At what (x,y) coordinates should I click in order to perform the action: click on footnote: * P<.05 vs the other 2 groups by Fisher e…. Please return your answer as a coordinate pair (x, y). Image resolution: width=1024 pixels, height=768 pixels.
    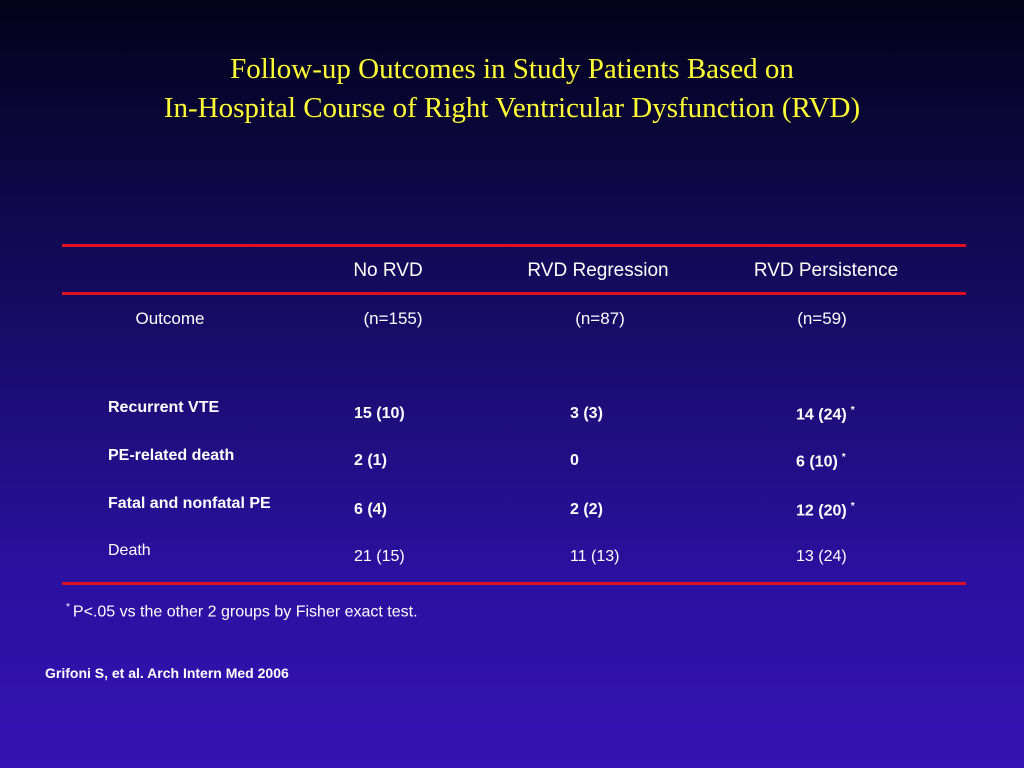
    Looking at the image, I should click on (242, 611).